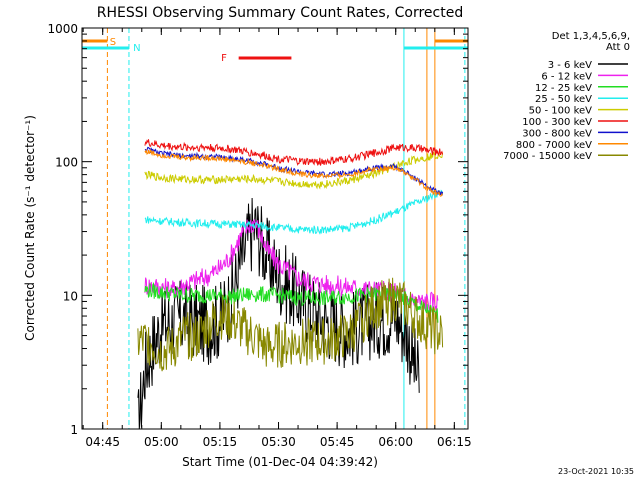  Describe the element at coordinates (136, 48) in the screenshot. I see `night-flag-label: N` at that location.